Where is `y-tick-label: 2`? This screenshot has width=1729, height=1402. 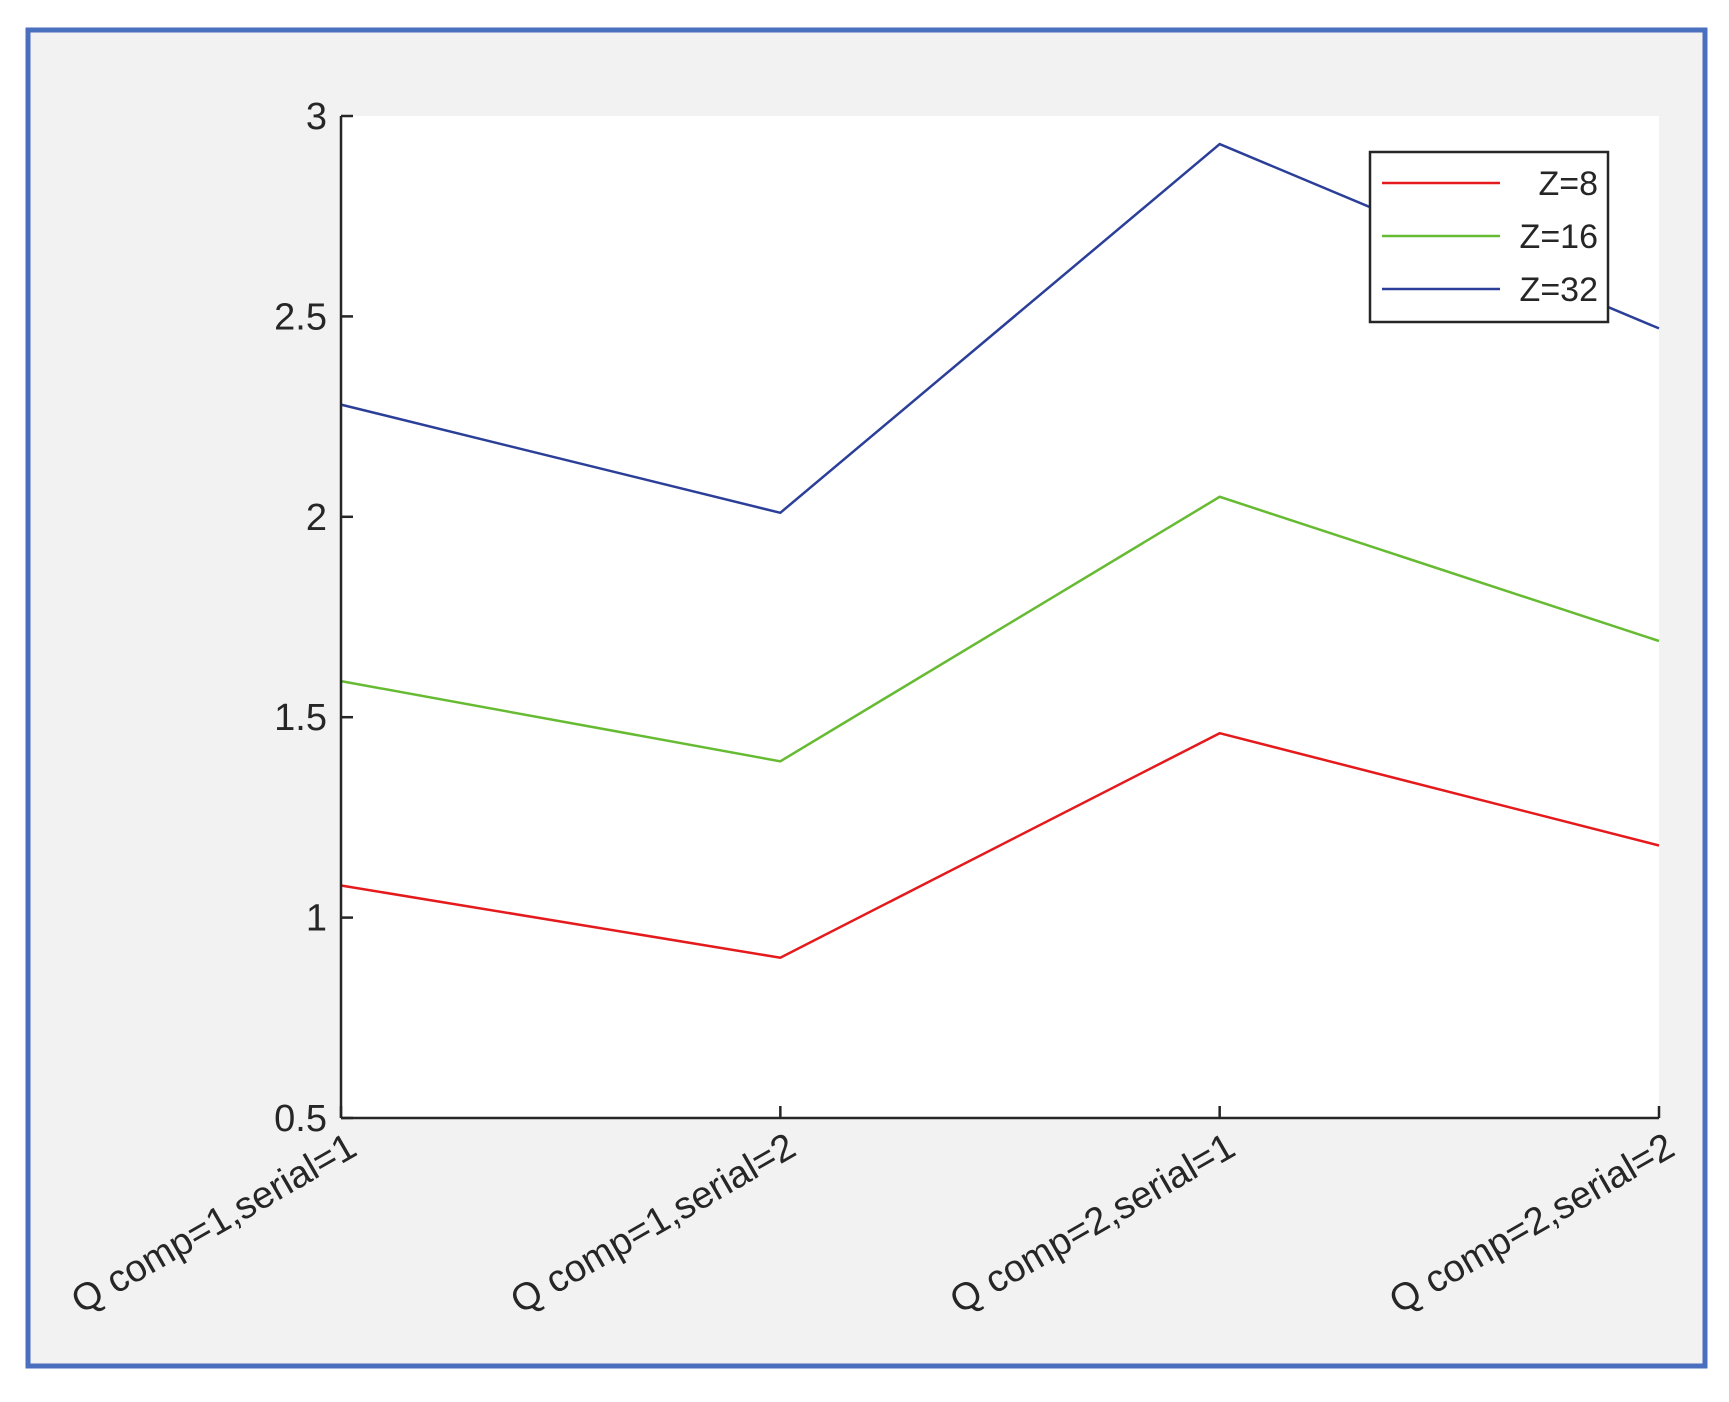 y-tick-label: 2 is located at coordinates (316, 518).